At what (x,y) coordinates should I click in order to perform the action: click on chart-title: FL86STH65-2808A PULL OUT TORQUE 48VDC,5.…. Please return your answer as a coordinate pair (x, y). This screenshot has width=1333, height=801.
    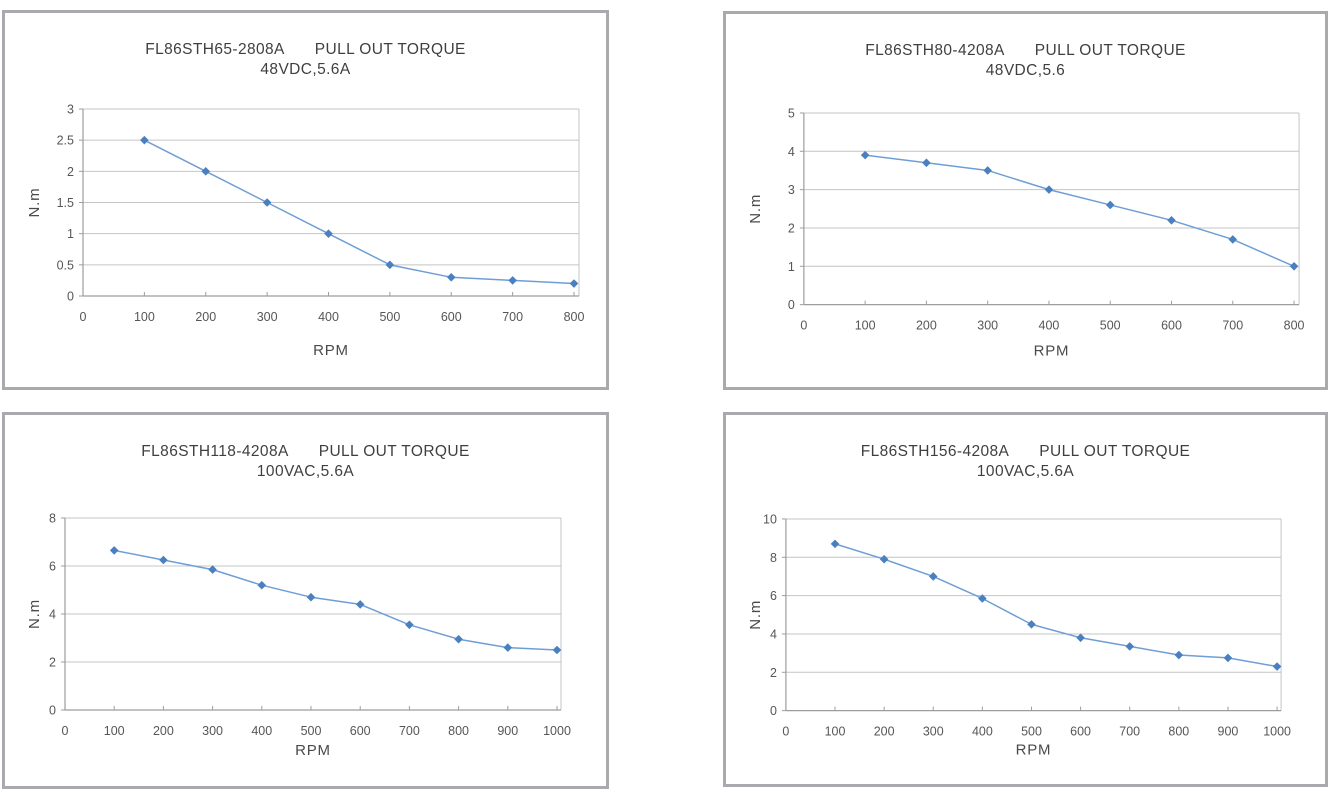
    Looking at the image, I should click on (305, 60).